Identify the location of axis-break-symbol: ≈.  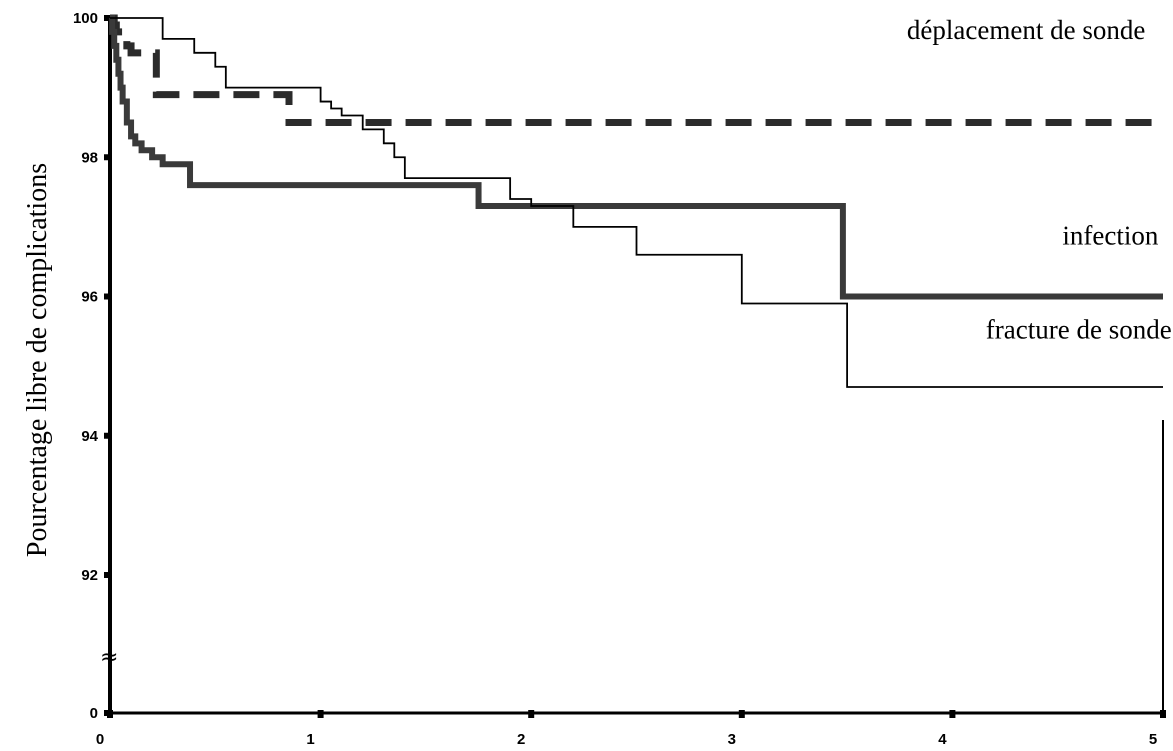
(109, 657).